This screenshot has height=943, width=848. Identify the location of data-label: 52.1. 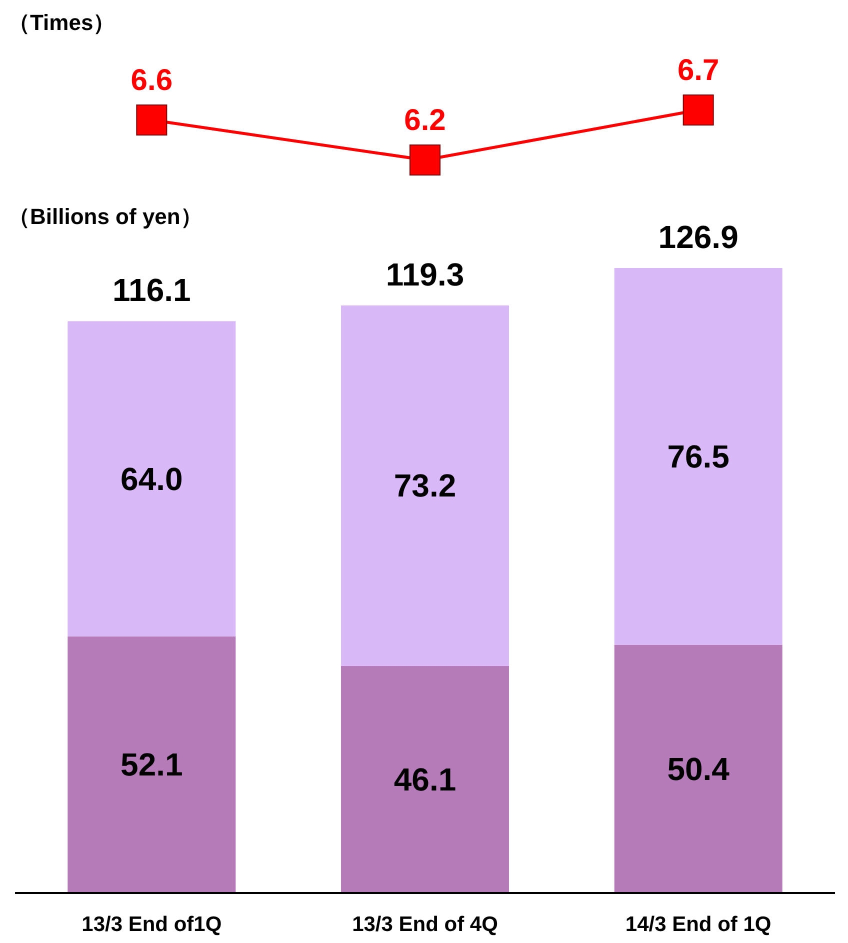
(151, 764).